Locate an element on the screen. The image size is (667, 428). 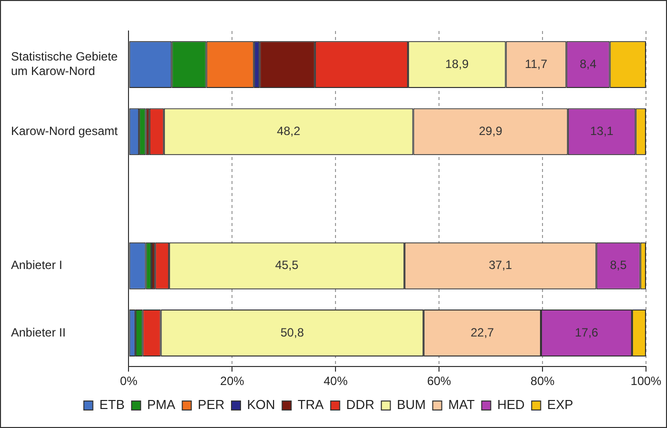
data-label: 17,6 is located at coordinates (586, 332).